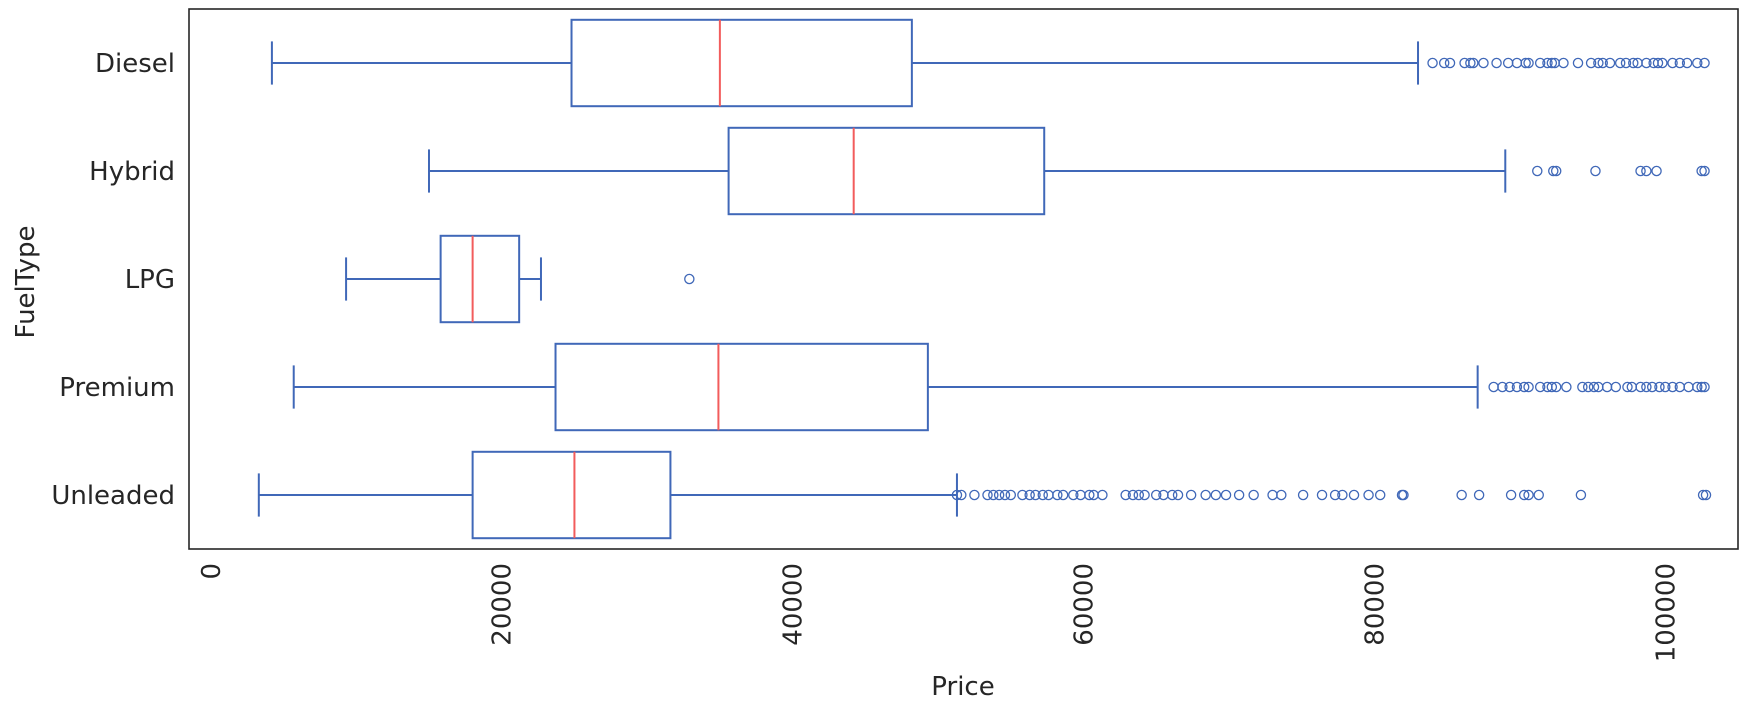 The image size is (1748, 712). I want to click on box-premium, so click(1001, 387).